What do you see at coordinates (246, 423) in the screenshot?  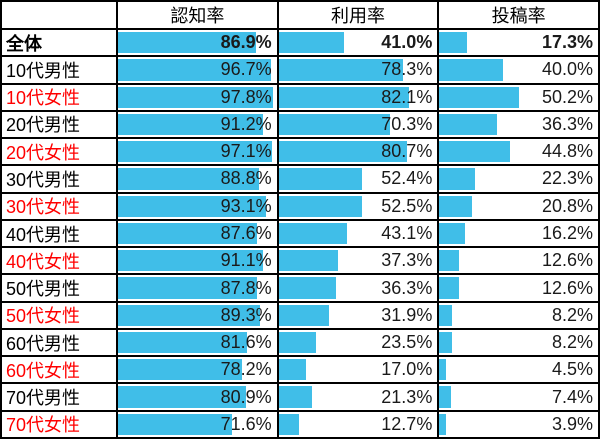 I see `value-label: 71.6%` at bounding box center [246, 423].